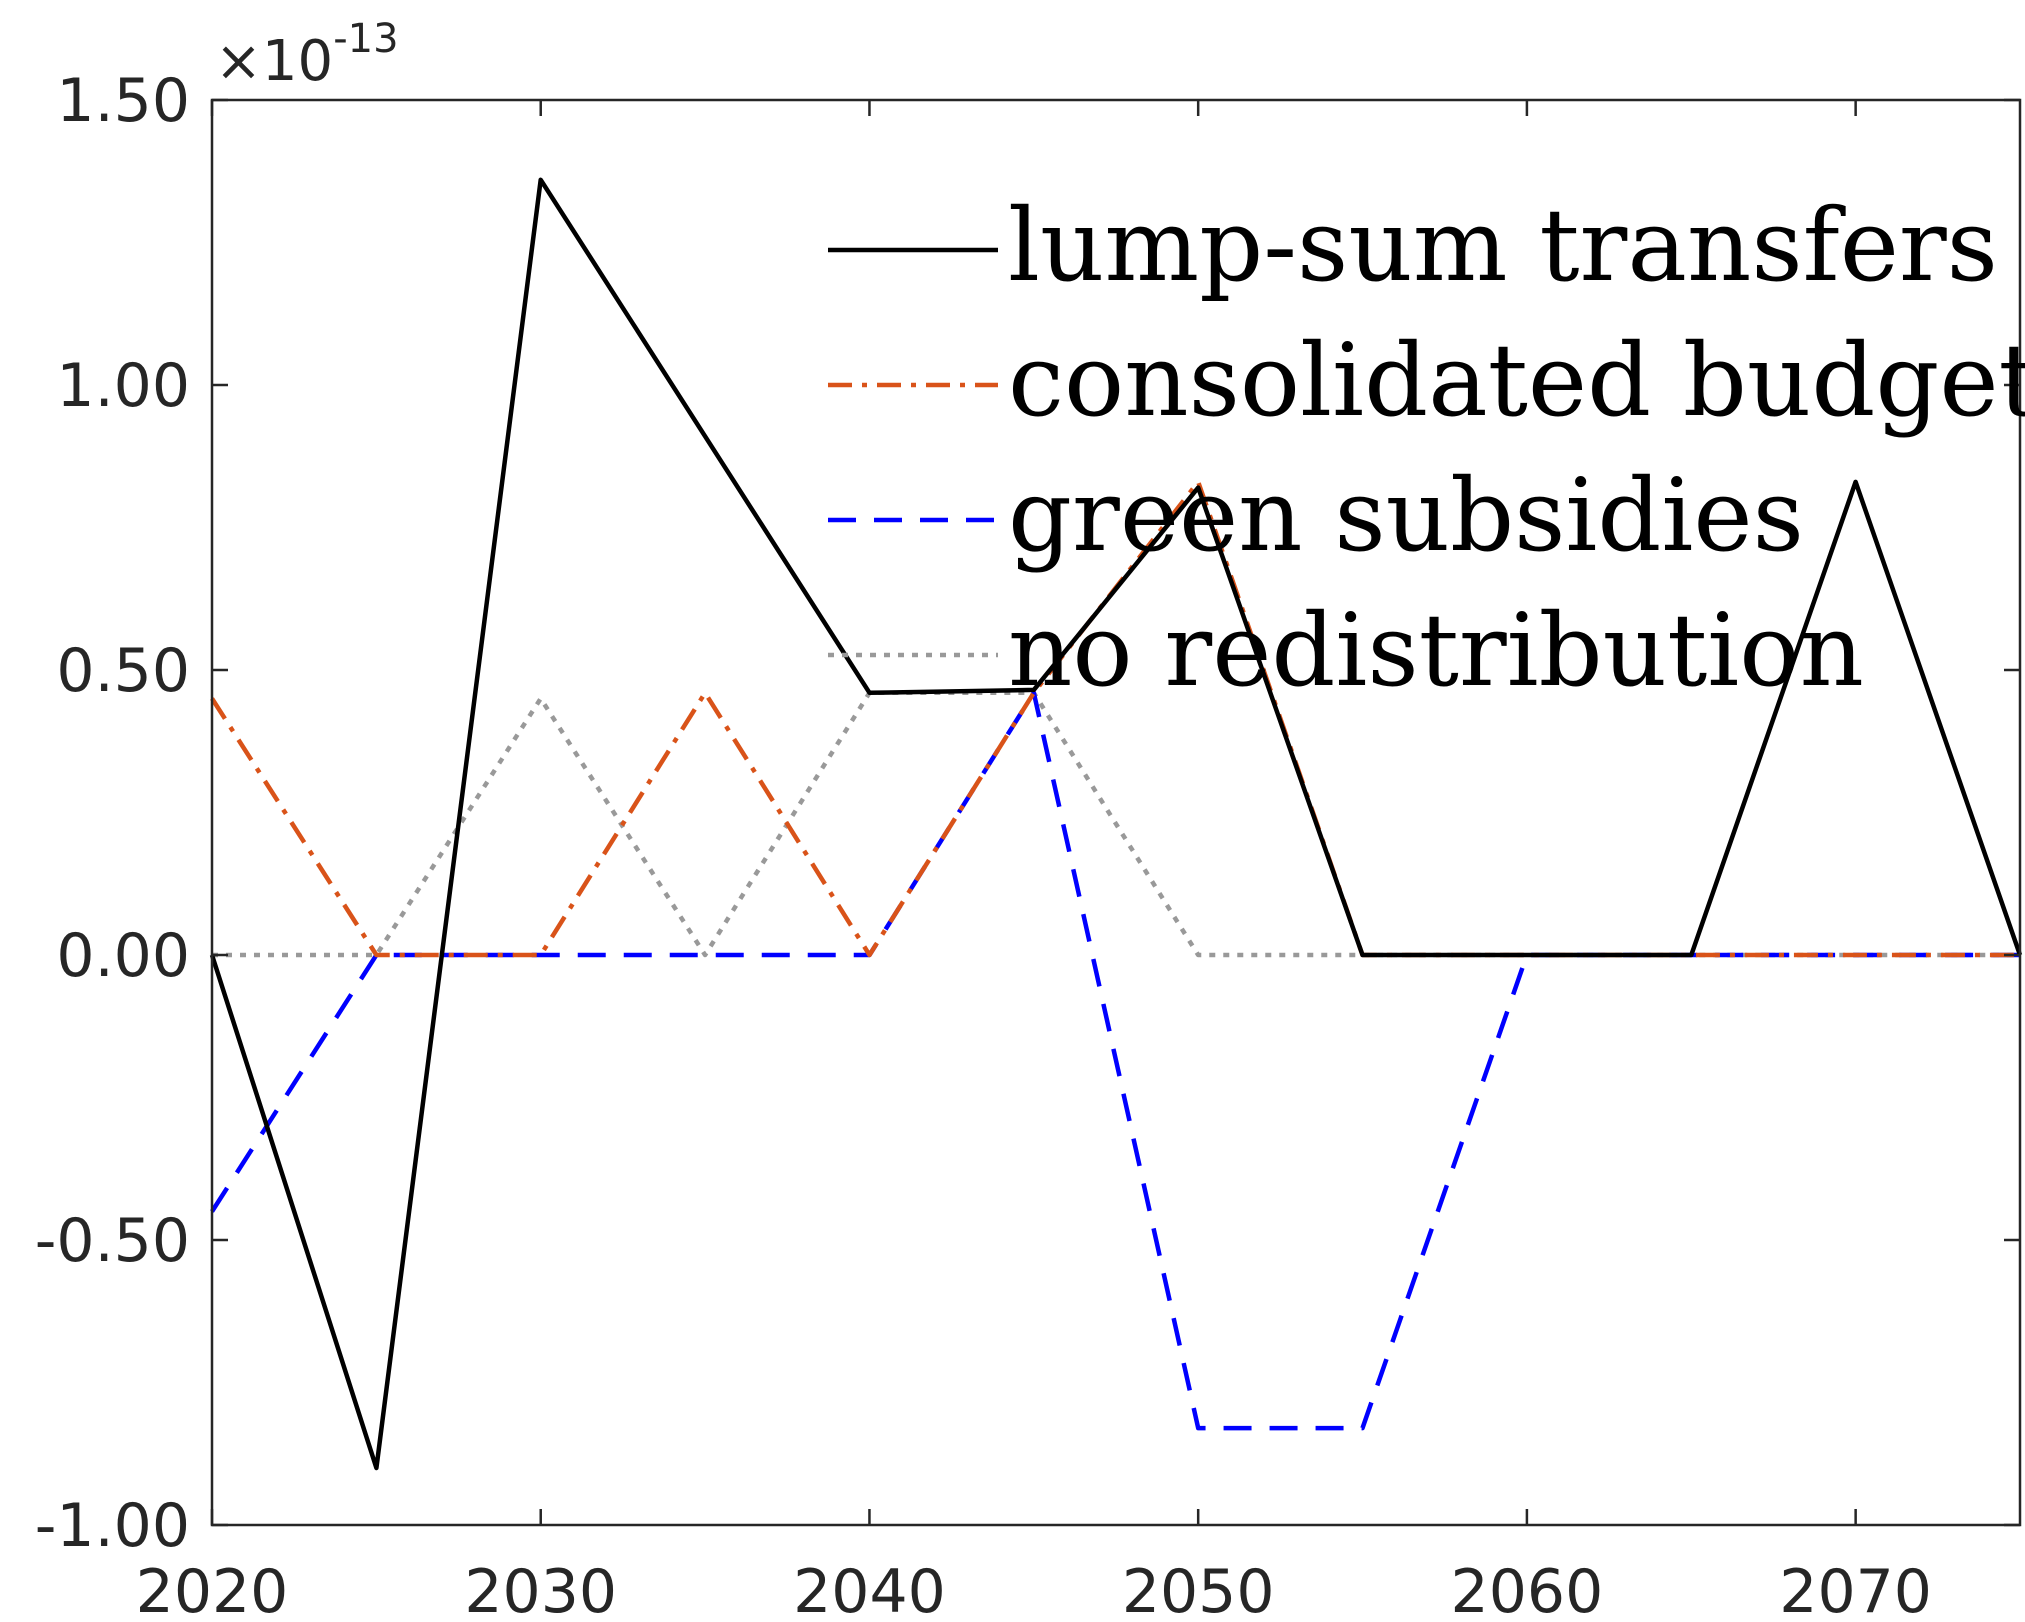 The image size is (2025, 1622). Describe the element at coordinates (1436, 650) in the screenshot. I see `legend-label: no redistribution` at that location.